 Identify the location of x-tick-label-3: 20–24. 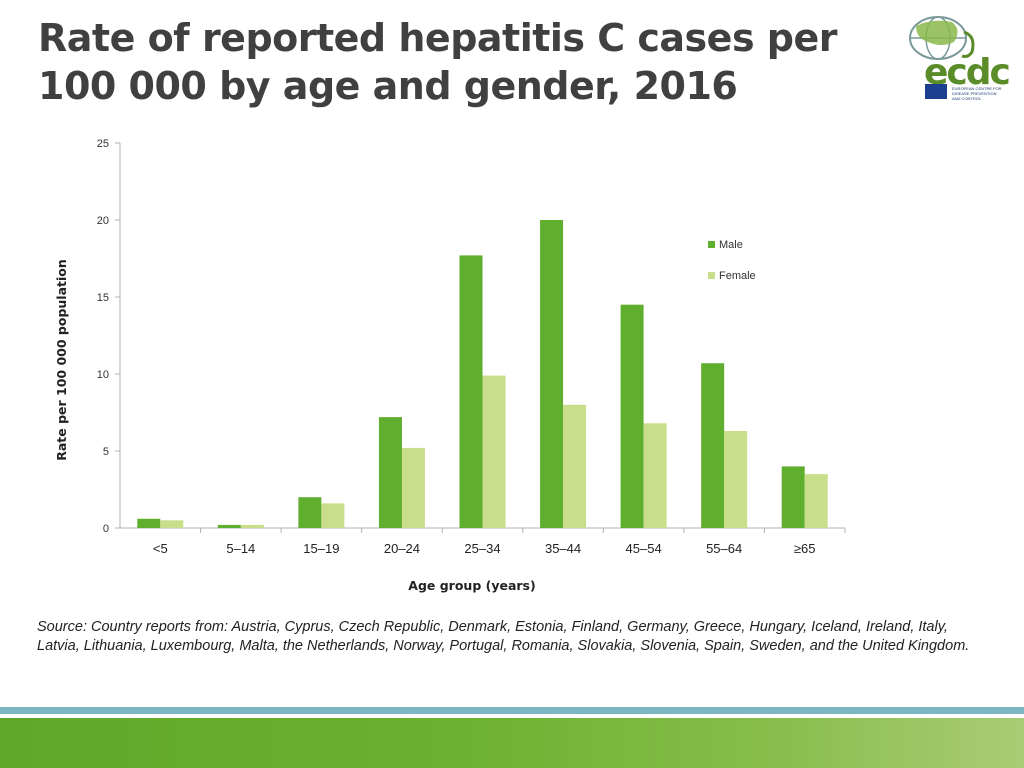
(402, 548).